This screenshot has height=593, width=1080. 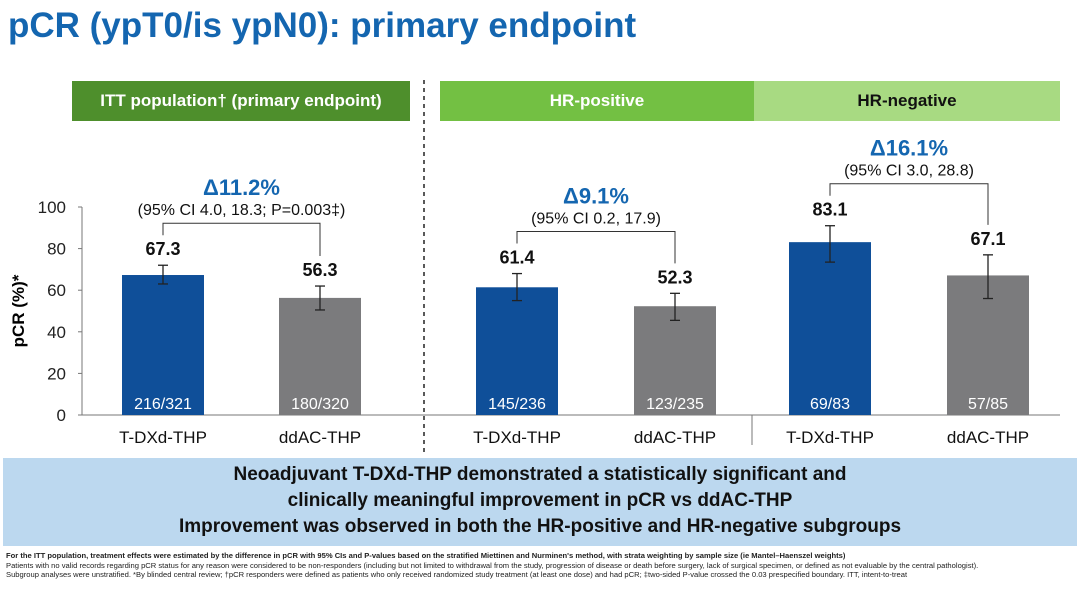 What do you see at coordinates (596, 219) in the screenshot?
I see `comparison-ci: (95% CI 0.2, 17.9)` at bounding box center [596, 219].